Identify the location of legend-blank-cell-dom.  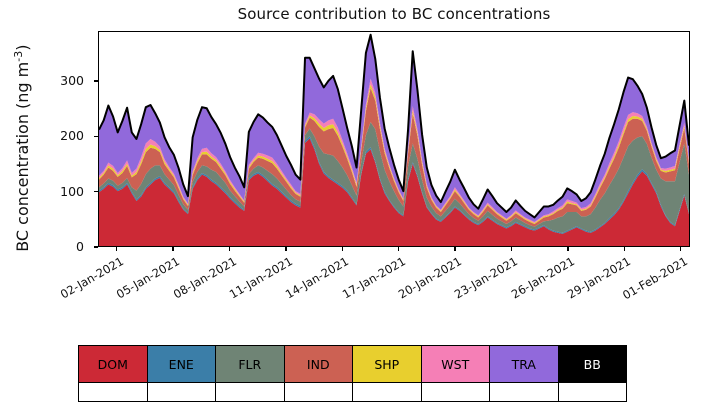
(113, 392).